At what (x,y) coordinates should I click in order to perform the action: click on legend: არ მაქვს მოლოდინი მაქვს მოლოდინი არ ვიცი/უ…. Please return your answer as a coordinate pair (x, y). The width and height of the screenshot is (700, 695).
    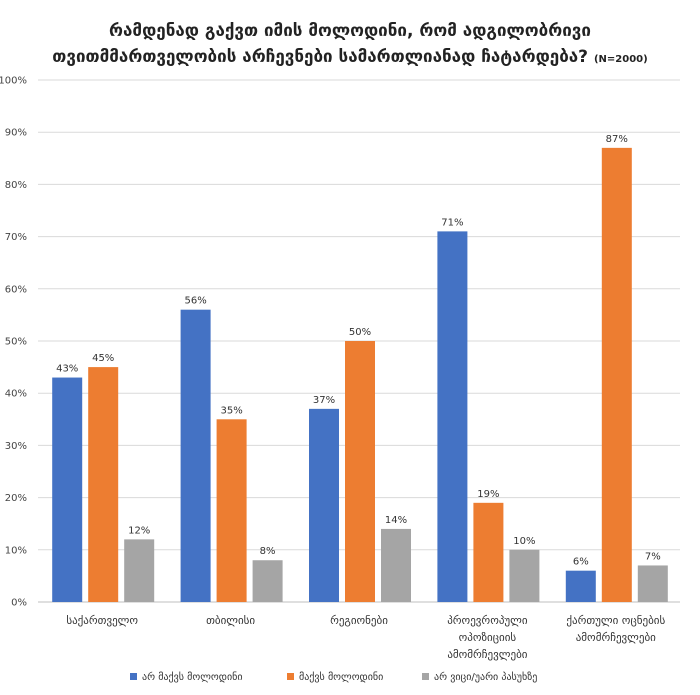
    Looking at the image, I should click on (333, 677).